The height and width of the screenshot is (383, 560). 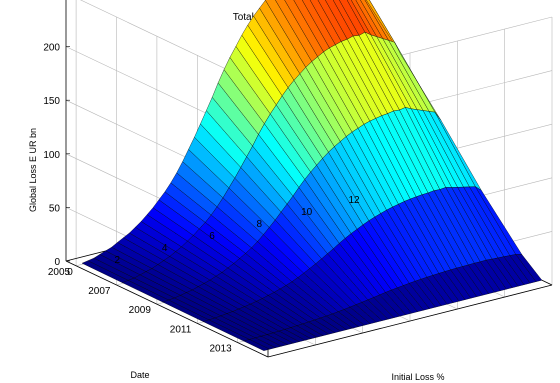 What do you see at coordinates (33, 170) in the screenshot?
I see `z-axis-label: Global Loss E UR bn` at bounding box center [33, 170].